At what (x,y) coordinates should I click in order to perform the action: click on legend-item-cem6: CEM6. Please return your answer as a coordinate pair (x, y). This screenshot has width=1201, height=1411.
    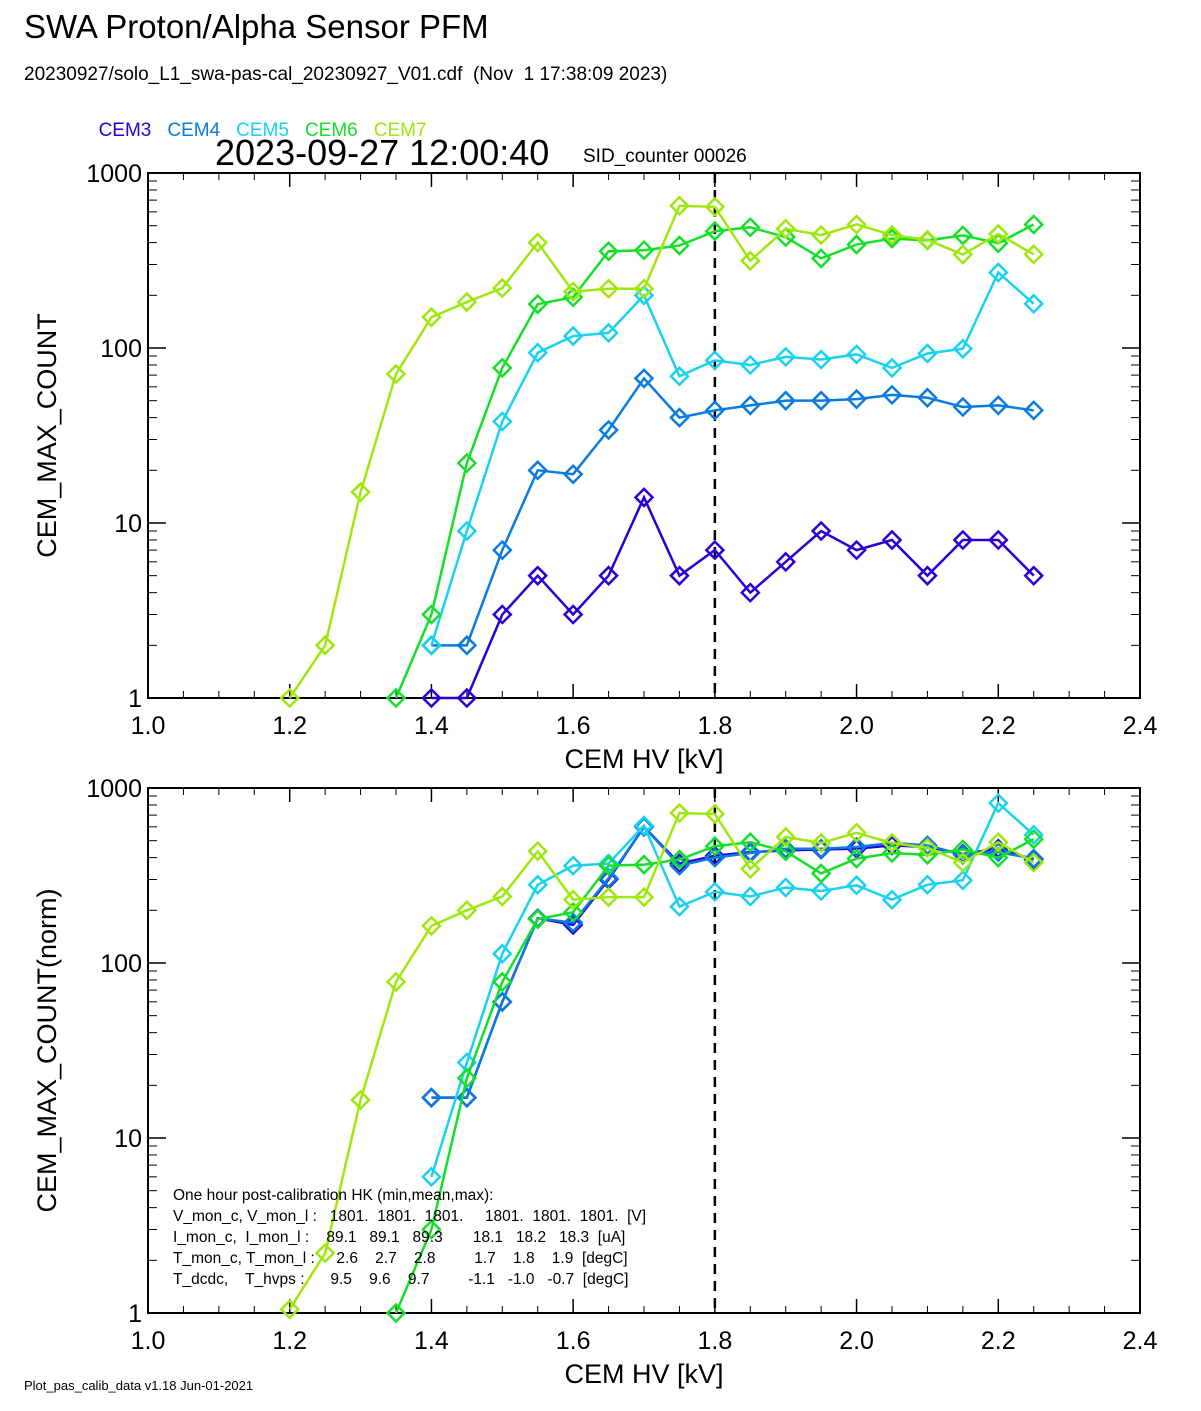
    Looking at the image, I should click on (331, 130).